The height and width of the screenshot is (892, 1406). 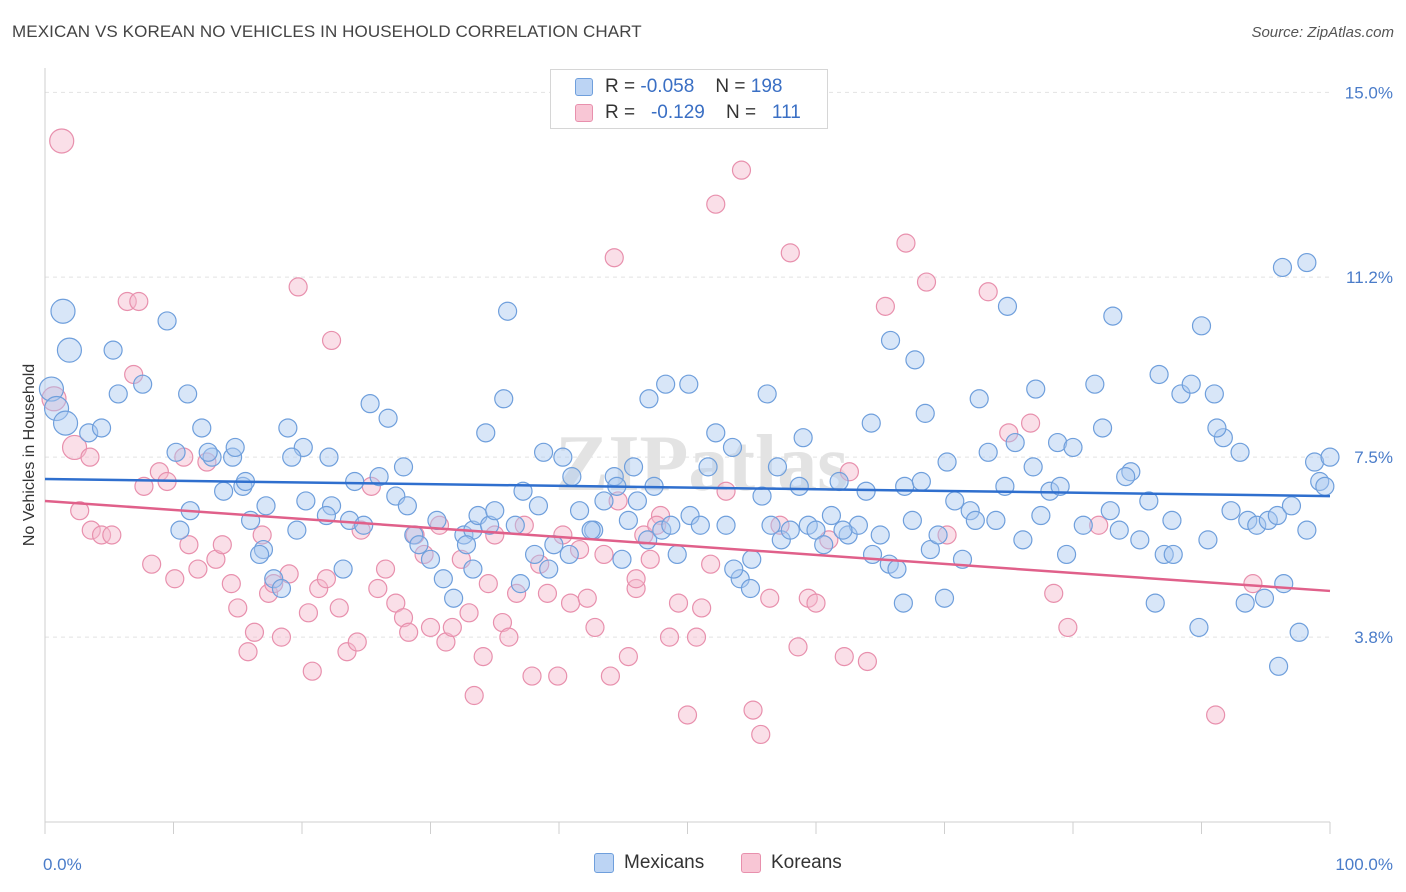 What do you see at coordinates (1373, 457) in the screenshot?
I see `y-tick-label: 7.5%` at bounding box center [1373, 457].